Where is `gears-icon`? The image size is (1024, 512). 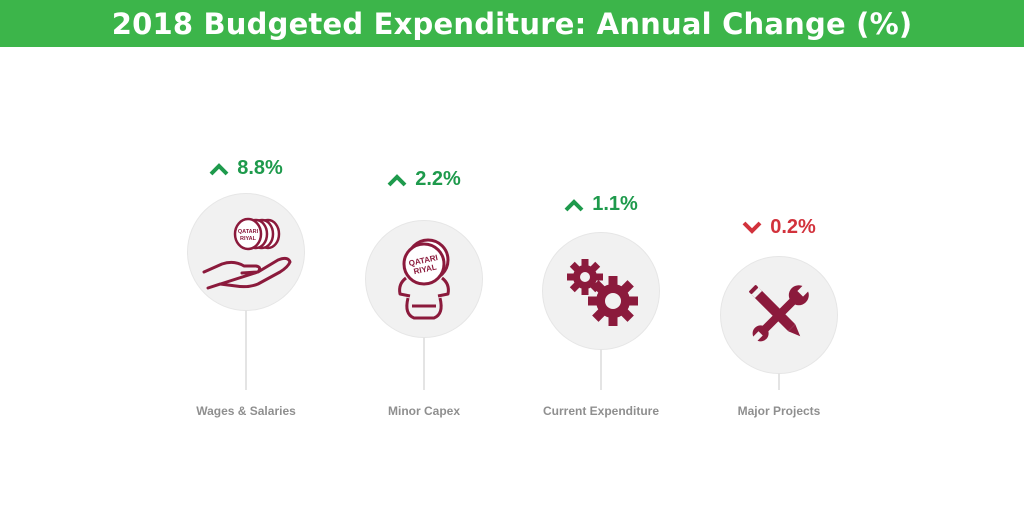
gears-icon is located at coordinates (602, 292).